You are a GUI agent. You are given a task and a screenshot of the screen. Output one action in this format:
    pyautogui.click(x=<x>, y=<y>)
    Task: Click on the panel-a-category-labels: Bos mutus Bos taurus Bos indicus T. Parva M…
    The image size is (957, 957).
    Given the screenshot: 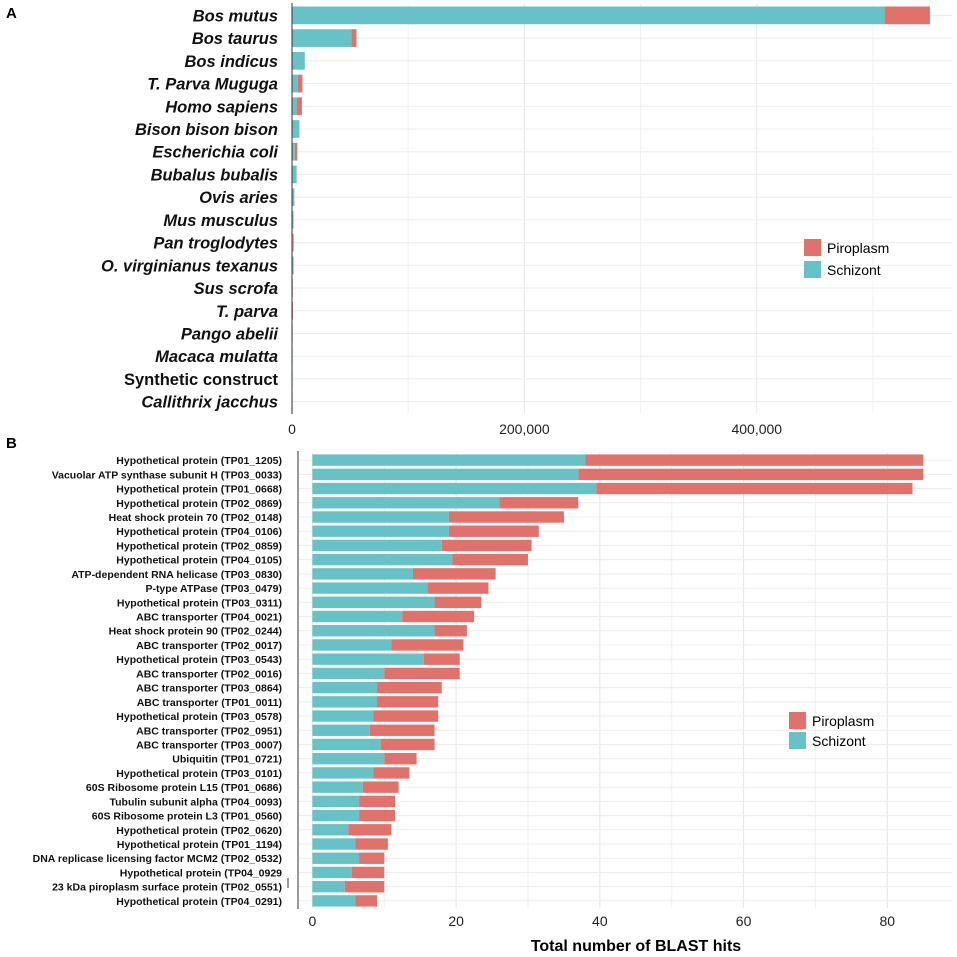 What is the action you would take?
    pyautogui.click(x=189, y=209)
    